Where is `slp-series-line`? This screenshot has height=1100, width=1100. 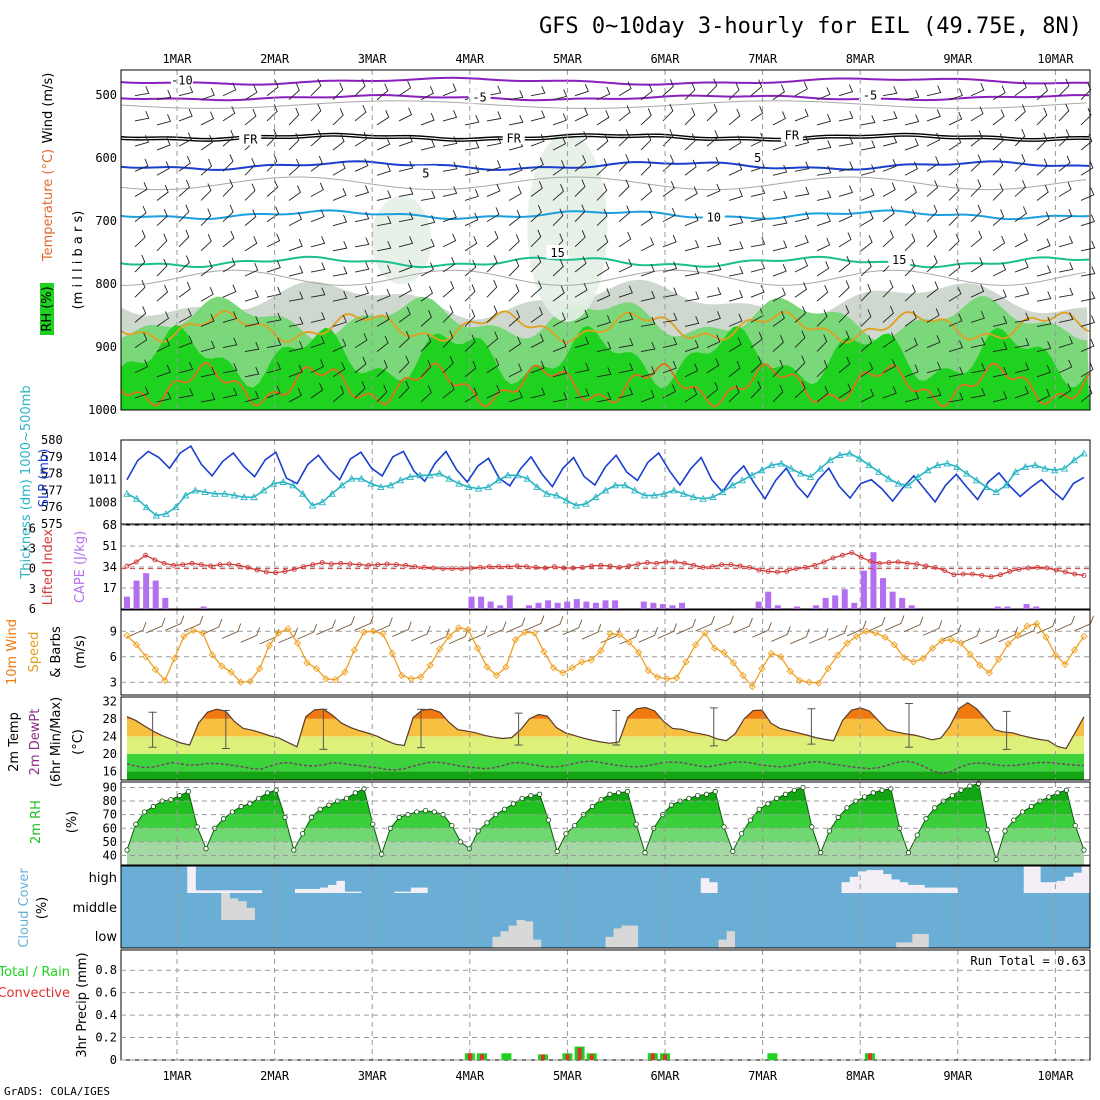
slp-series-line is located at coordinates (605, 474).